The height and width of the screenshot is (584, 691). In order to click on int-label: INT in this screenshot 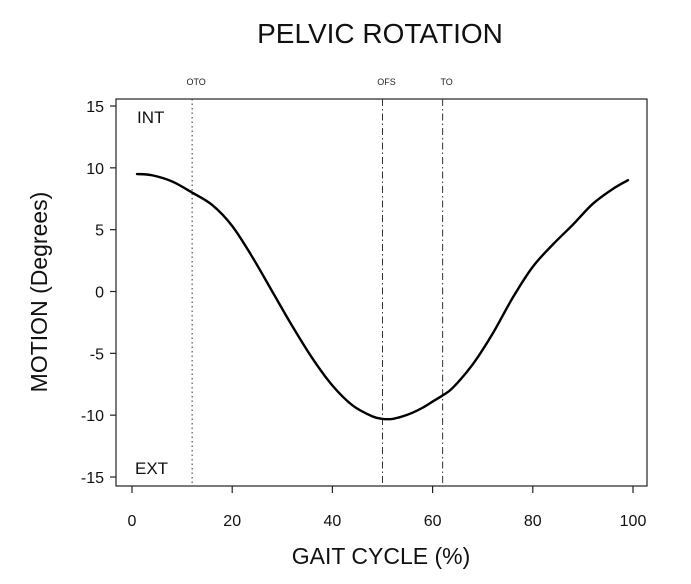, I will do `click(150, 117)`.